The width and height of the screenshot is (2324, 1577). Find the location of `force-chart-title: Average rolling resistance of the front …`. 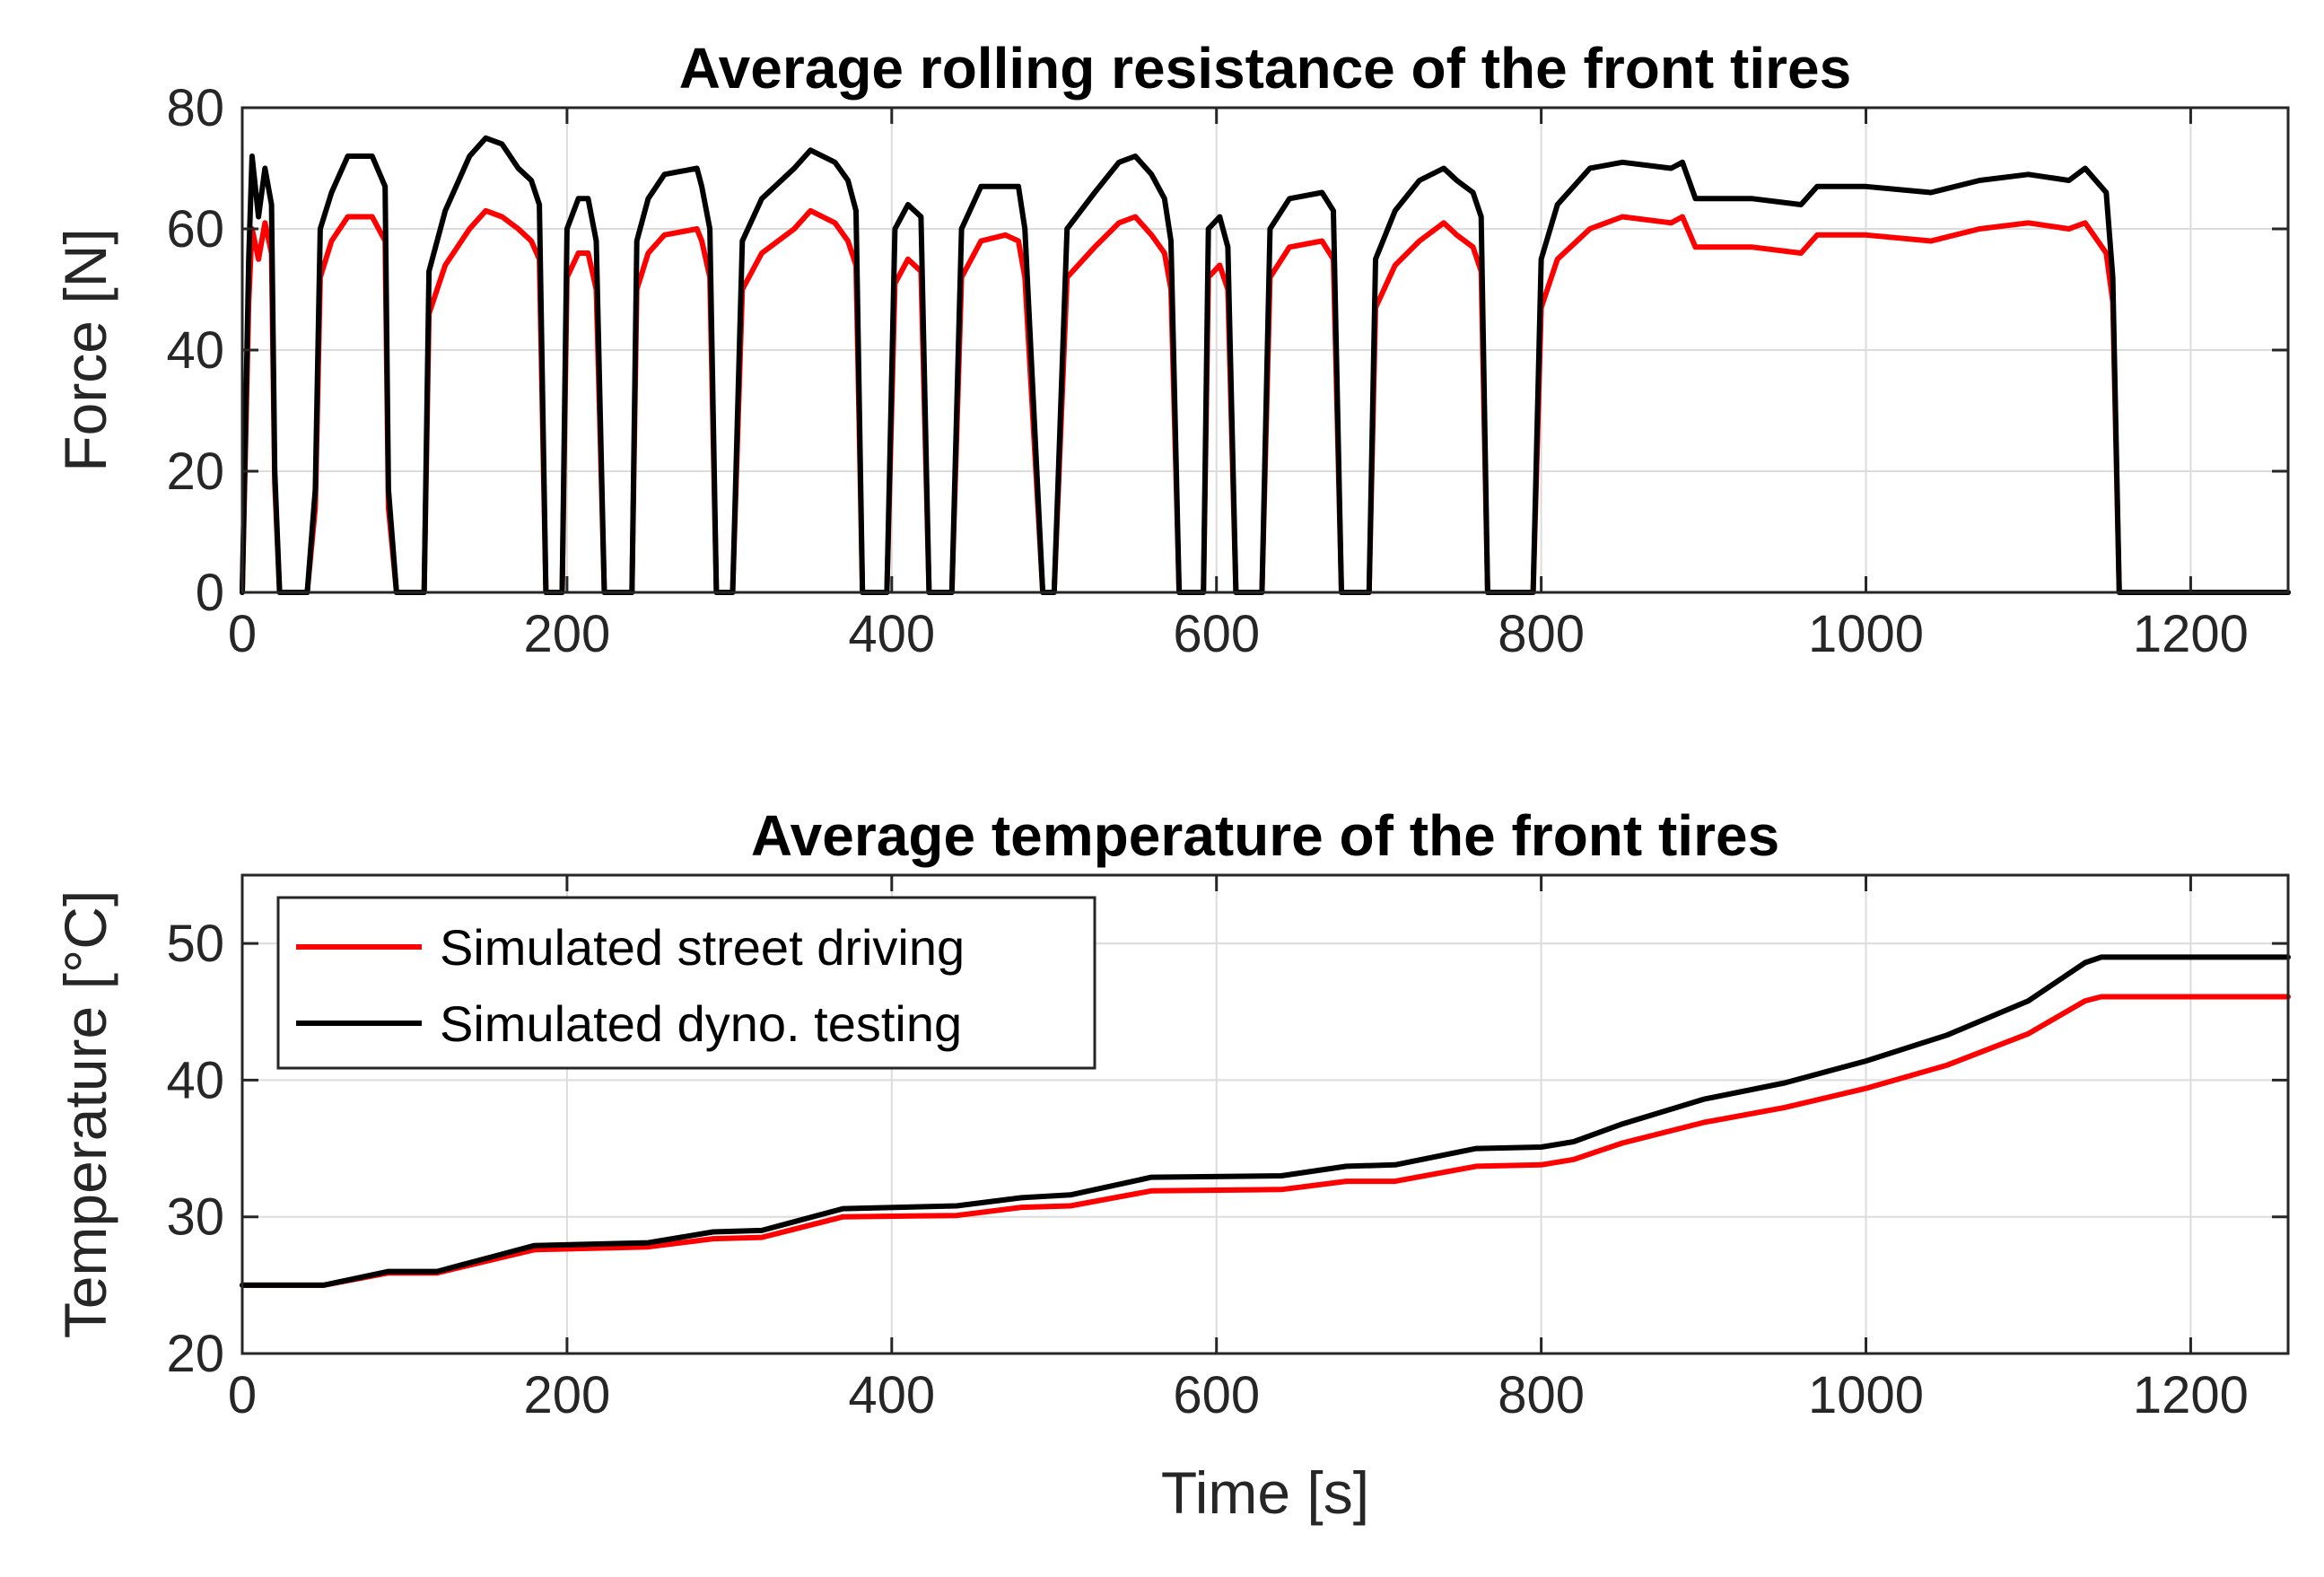

force-chart-title: Average rolling resistance of the front … is located at coordinates (1265, 68).